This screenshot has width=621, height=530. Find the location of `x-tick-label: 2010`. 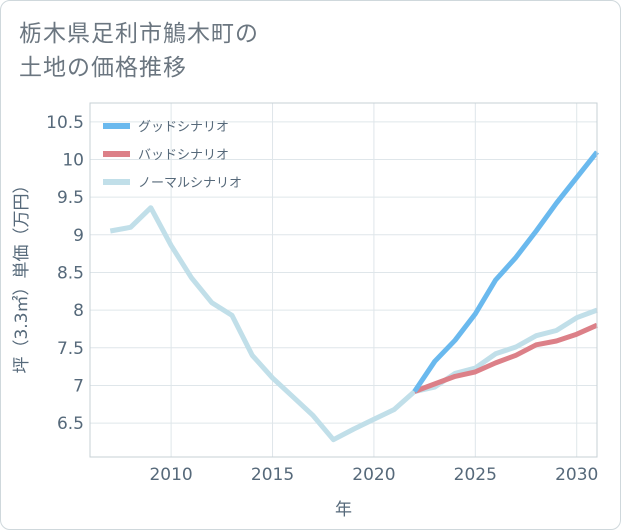

x-tick-label: 2010 is located at coordinates (170, 475).